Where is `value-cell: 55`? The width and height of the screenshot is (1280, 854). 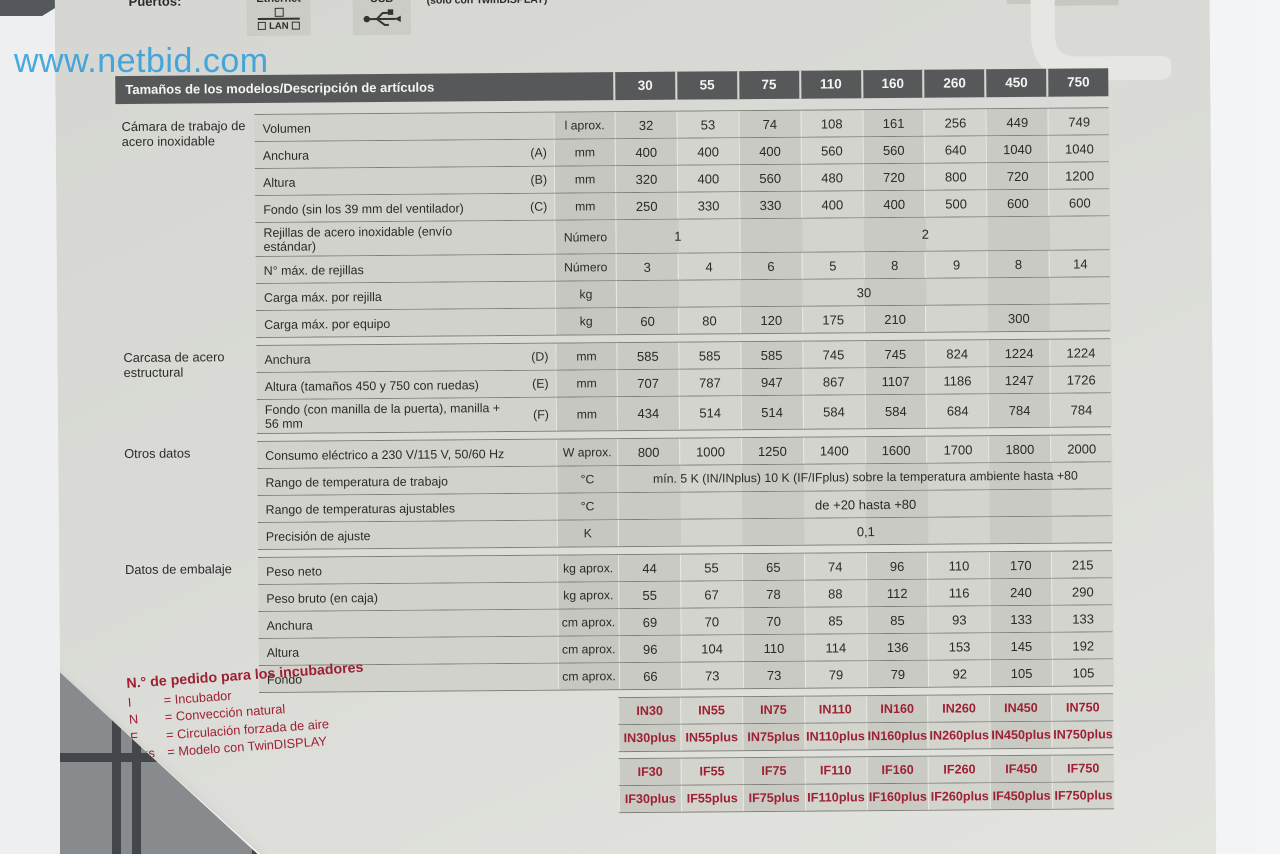 value-cell: 55 is located at coordinates (711, 567).